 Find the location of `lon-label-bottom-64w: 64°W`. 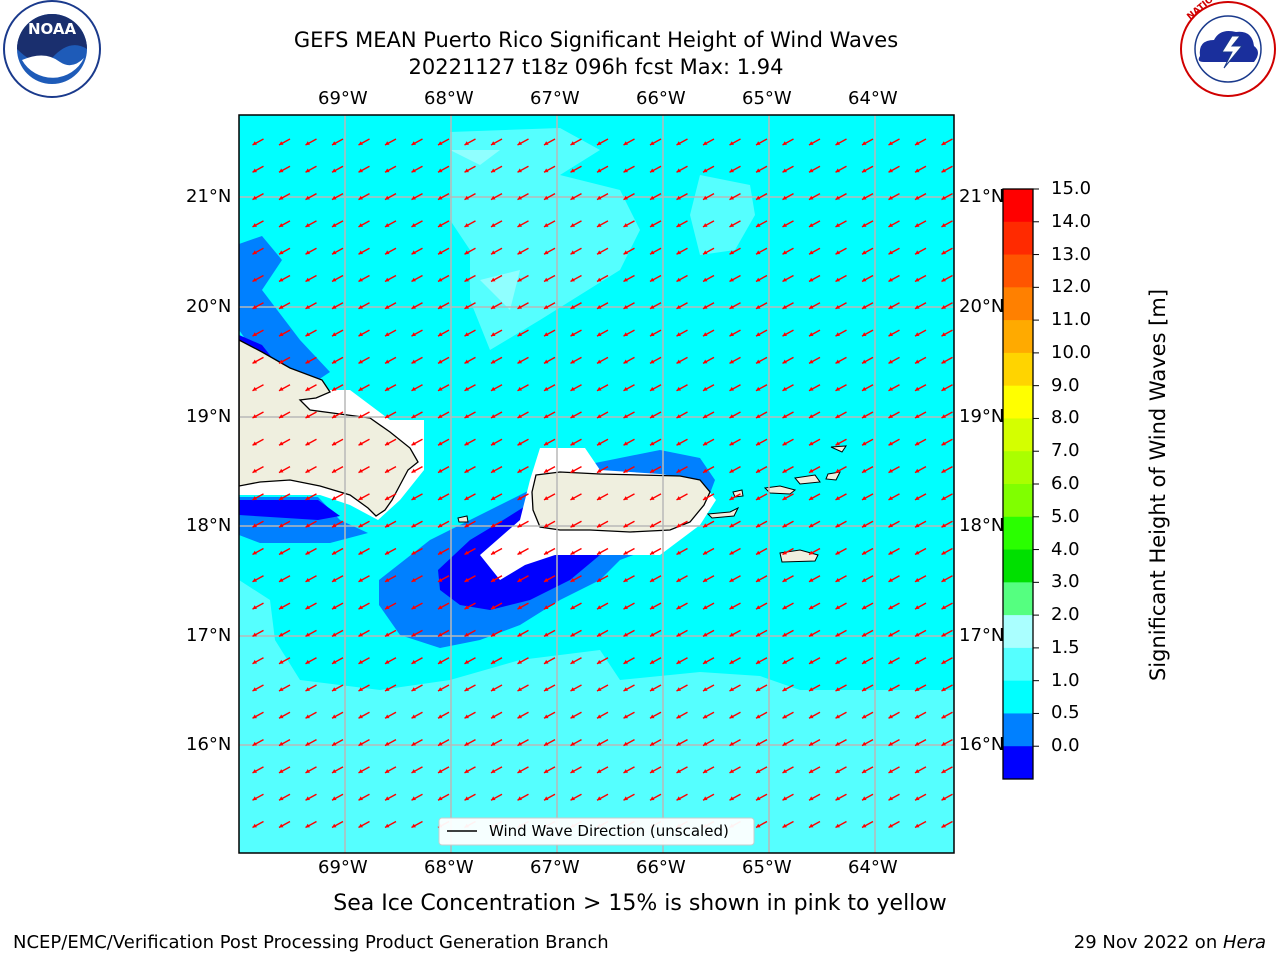

lon-label-bottom-64w: 64°W is located at coordinates (873, 867).